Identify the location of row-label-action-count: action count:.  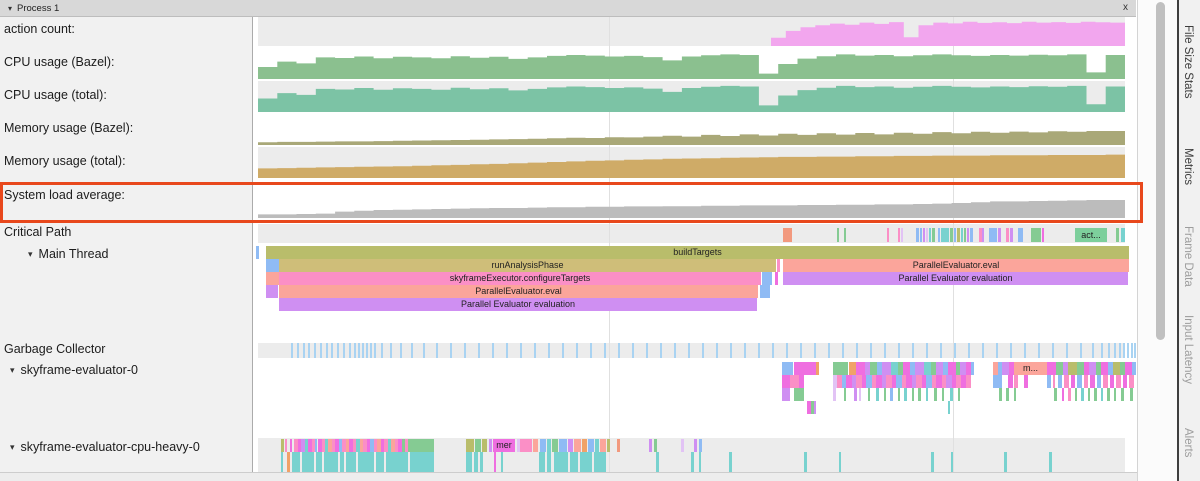
(127, 30).